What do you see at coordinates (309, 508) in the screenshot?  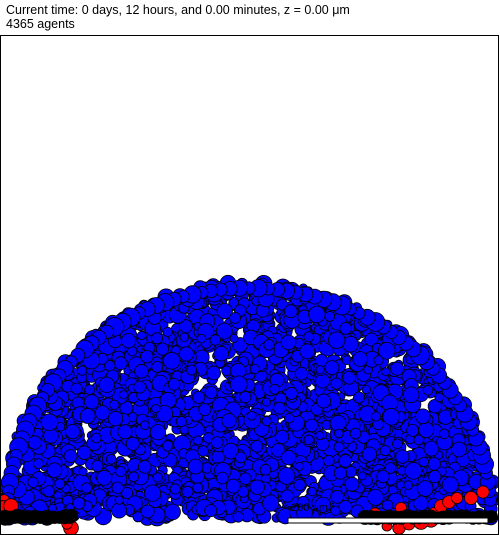 I see `scale-bar-label: 200 μm` at bounding box center [309, 508].